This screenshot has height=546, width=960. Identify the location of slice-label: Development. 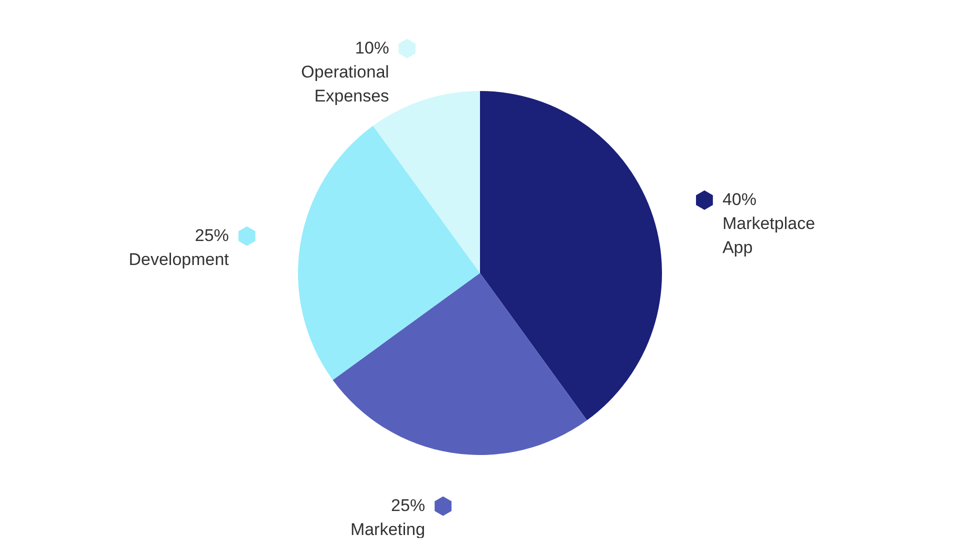
(179, 260).